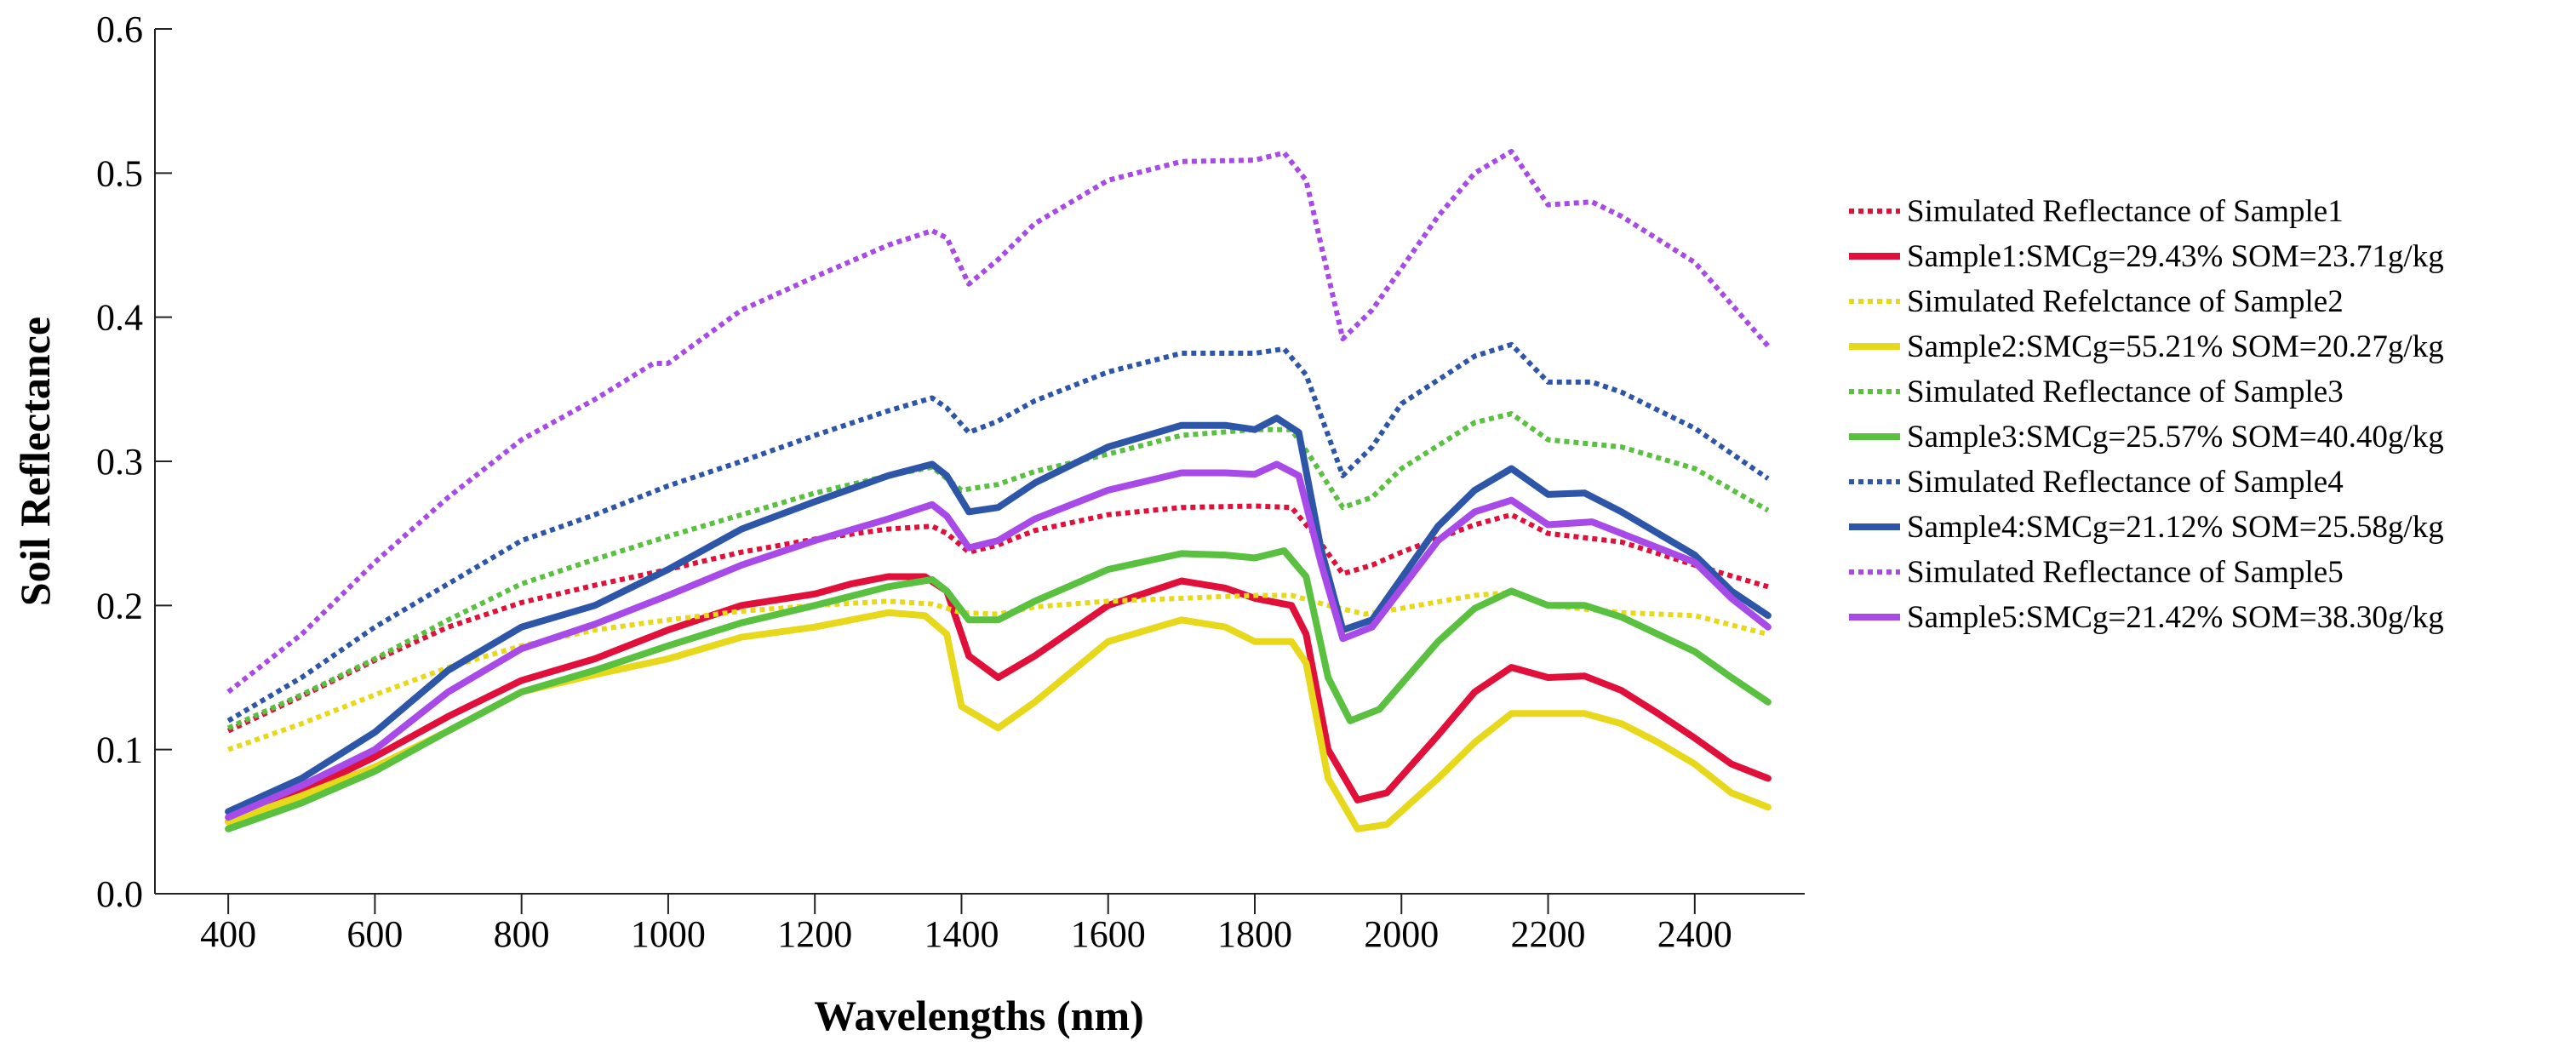 The height and width of the screenshot is (1058, 2576). Describe the element at coordinates (1254, 934) in the screenshot. I see `x-tick-label: 1800` at that location.